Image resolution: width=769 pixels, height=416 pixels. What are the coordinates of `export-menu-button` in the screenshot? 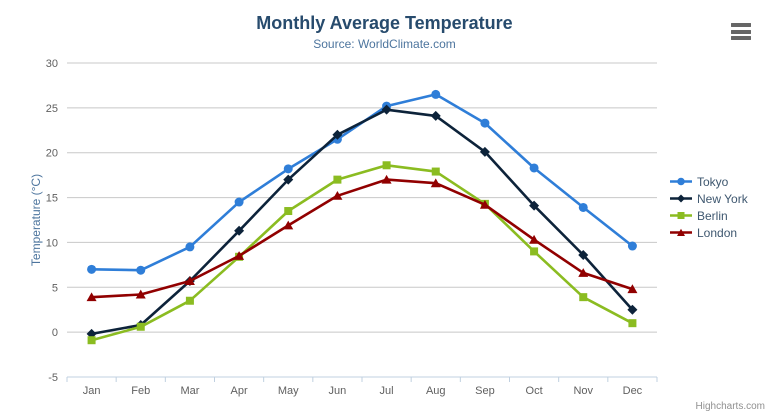 It's located at (741, 31).